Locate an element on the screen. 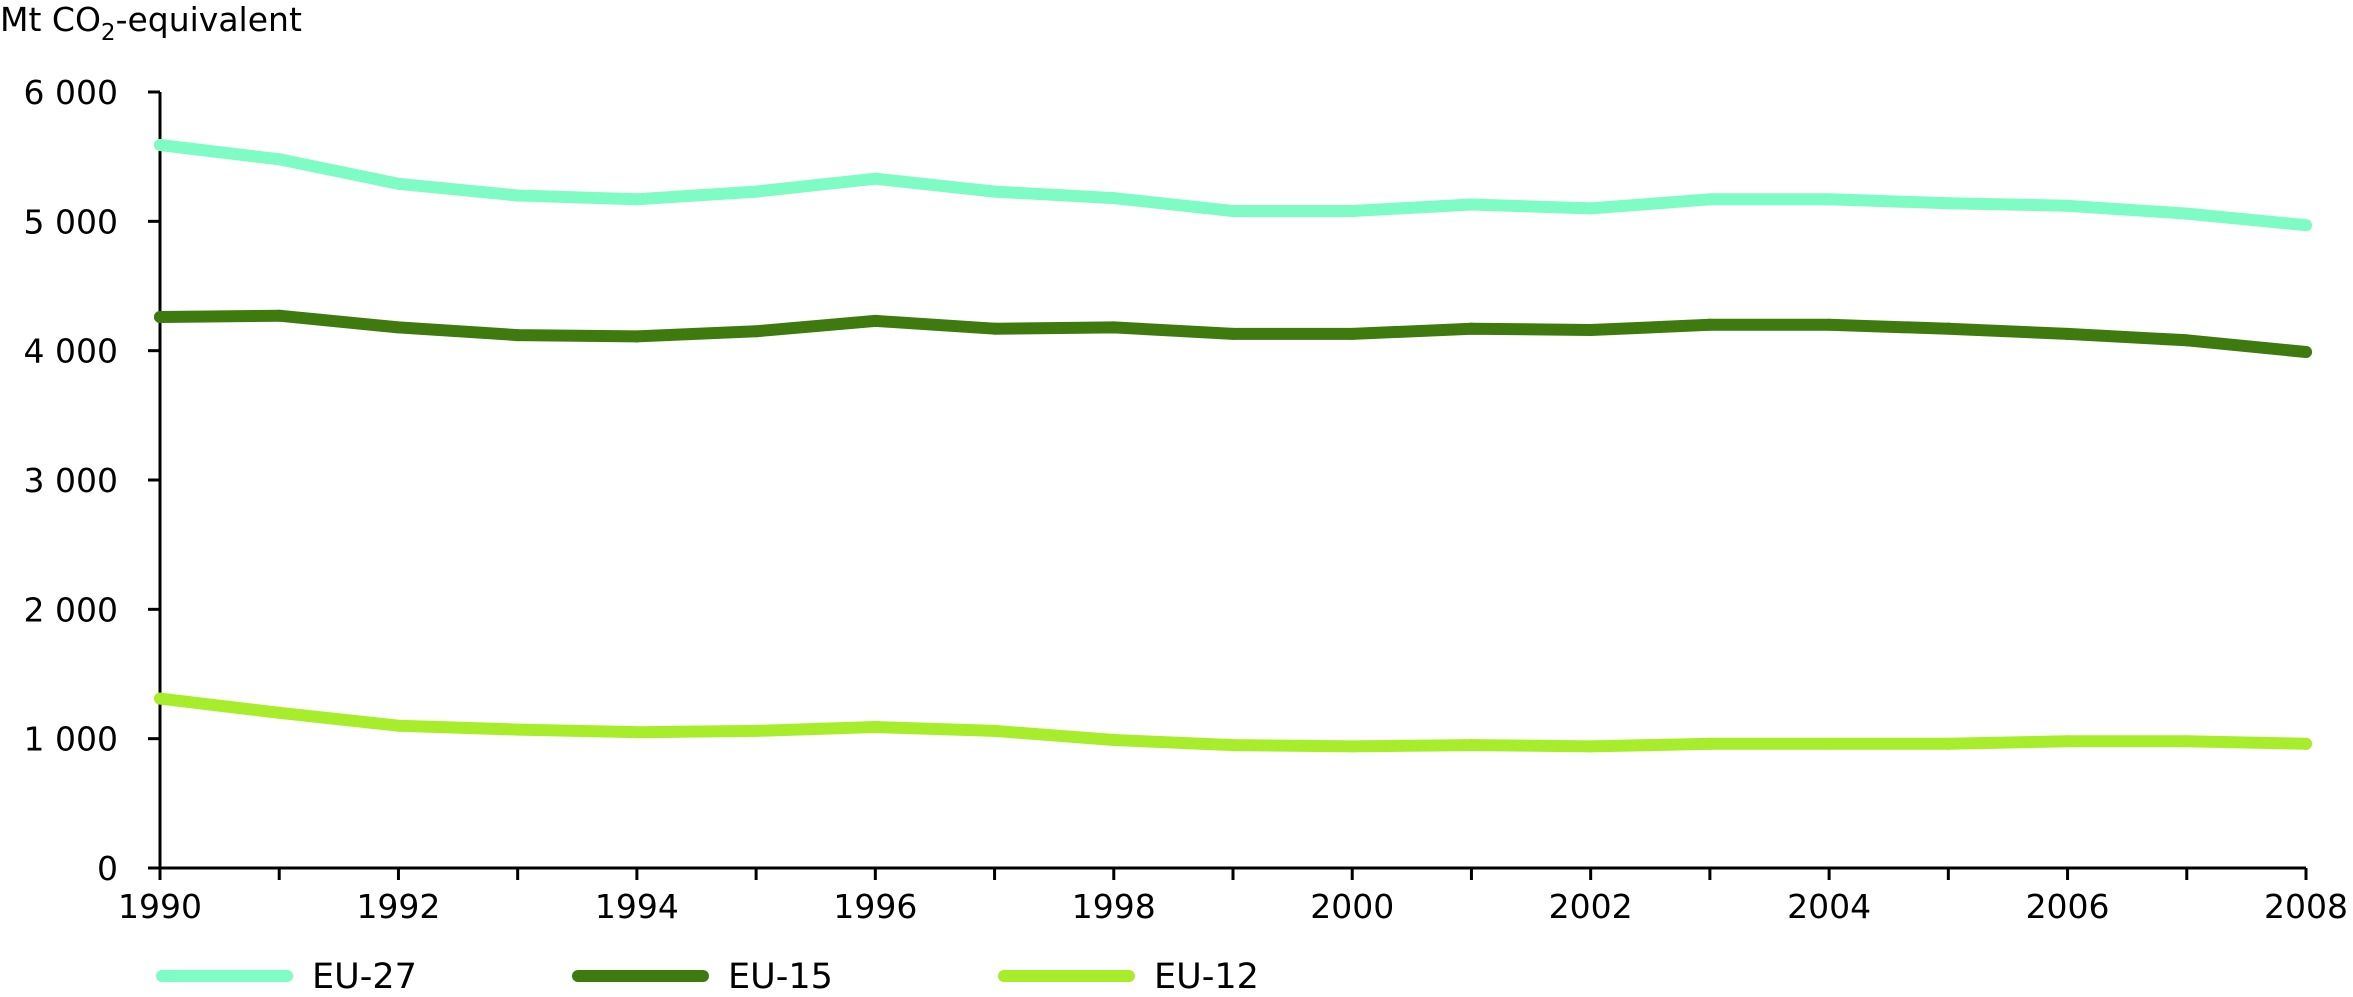  x-tick-label: 1998 is located at coordinates (1114, 906).